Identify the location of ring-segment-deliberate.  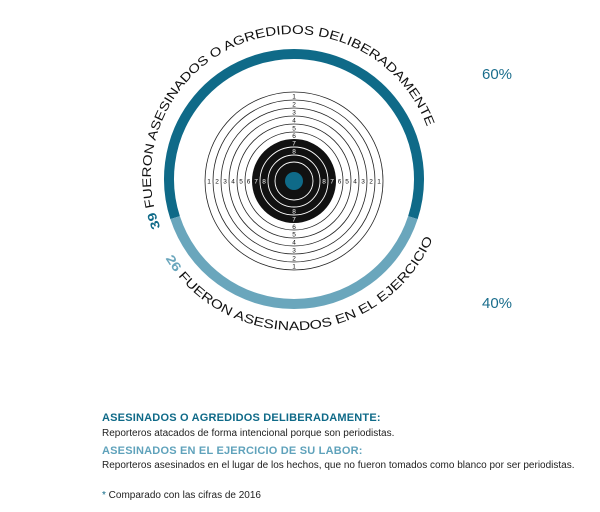
(294, 134).